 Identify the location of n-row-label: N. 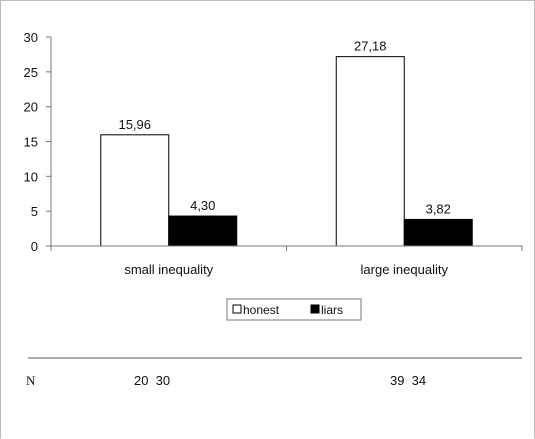
(31, 380).